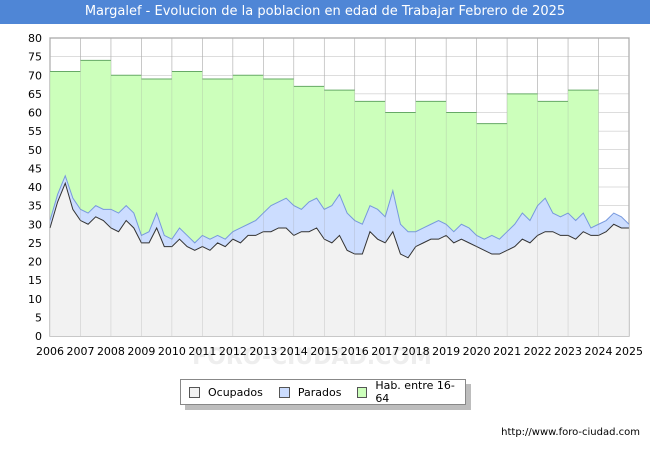 The width and height of the screenshot is (650, 450). Describe the element at coordinates (50, 351) in the screenshot. I see `x-tick-label: 2006` at that location.